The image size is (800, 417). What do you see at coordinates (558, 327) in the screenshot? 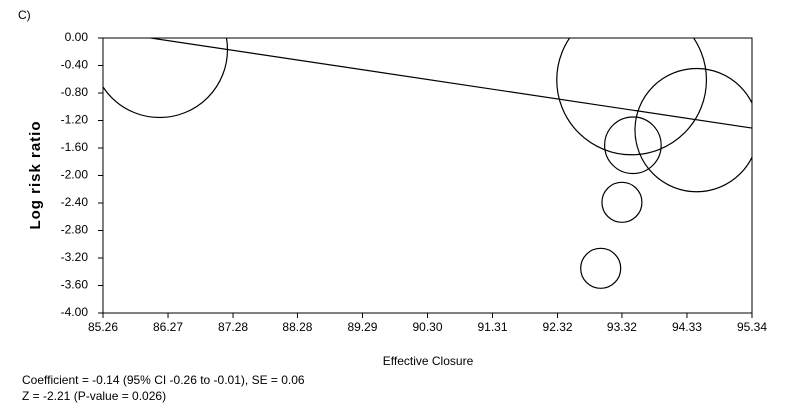
I see `x-tick-label: 92.32` at bounding box center [558, 327].